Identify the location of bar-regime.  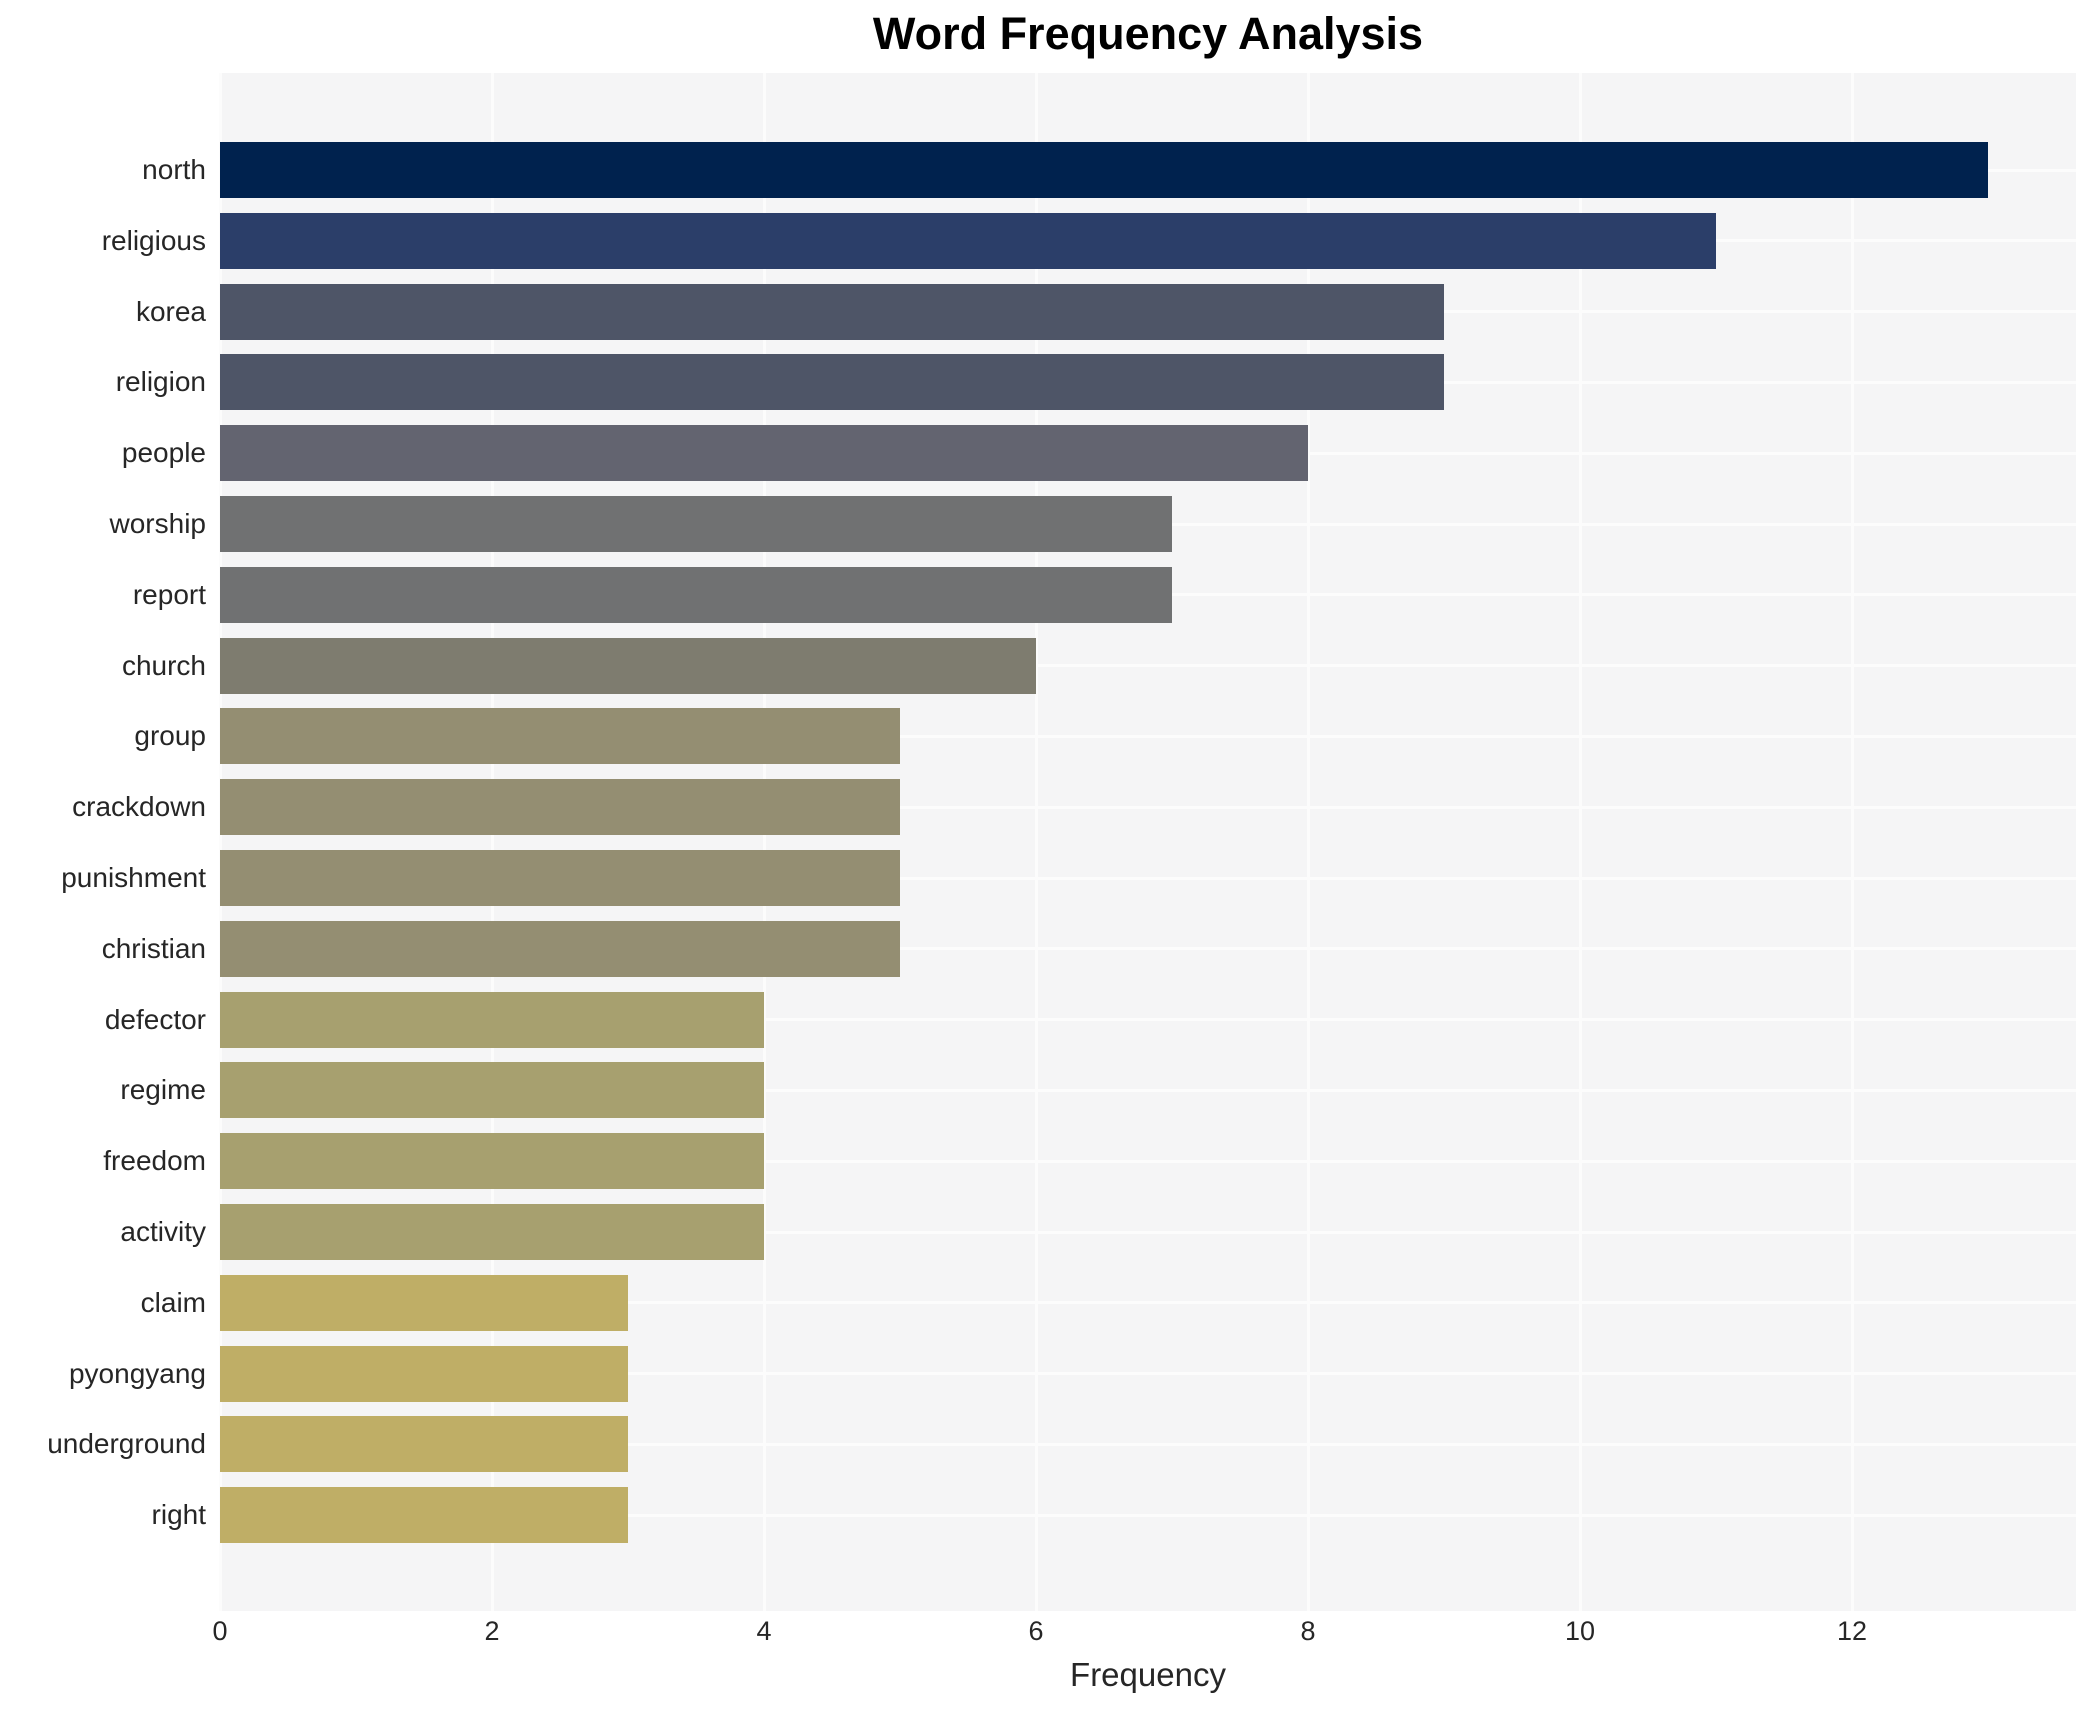
(492, 1090).